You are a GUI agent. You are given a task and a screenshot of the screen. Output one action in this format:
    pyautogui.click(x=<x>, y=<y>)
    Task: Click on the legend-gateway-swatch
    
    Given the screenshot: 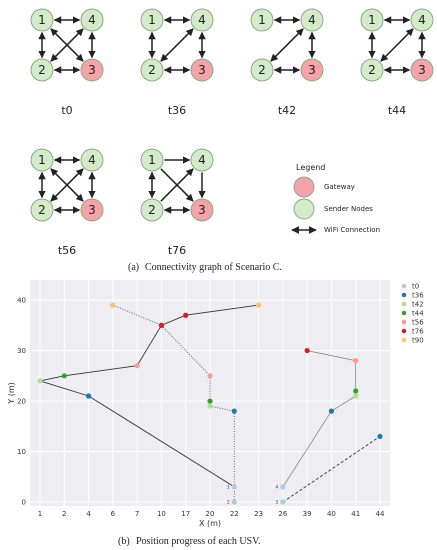 What is the action you would take?
    pyautogui.click(x=304, y=187)
    